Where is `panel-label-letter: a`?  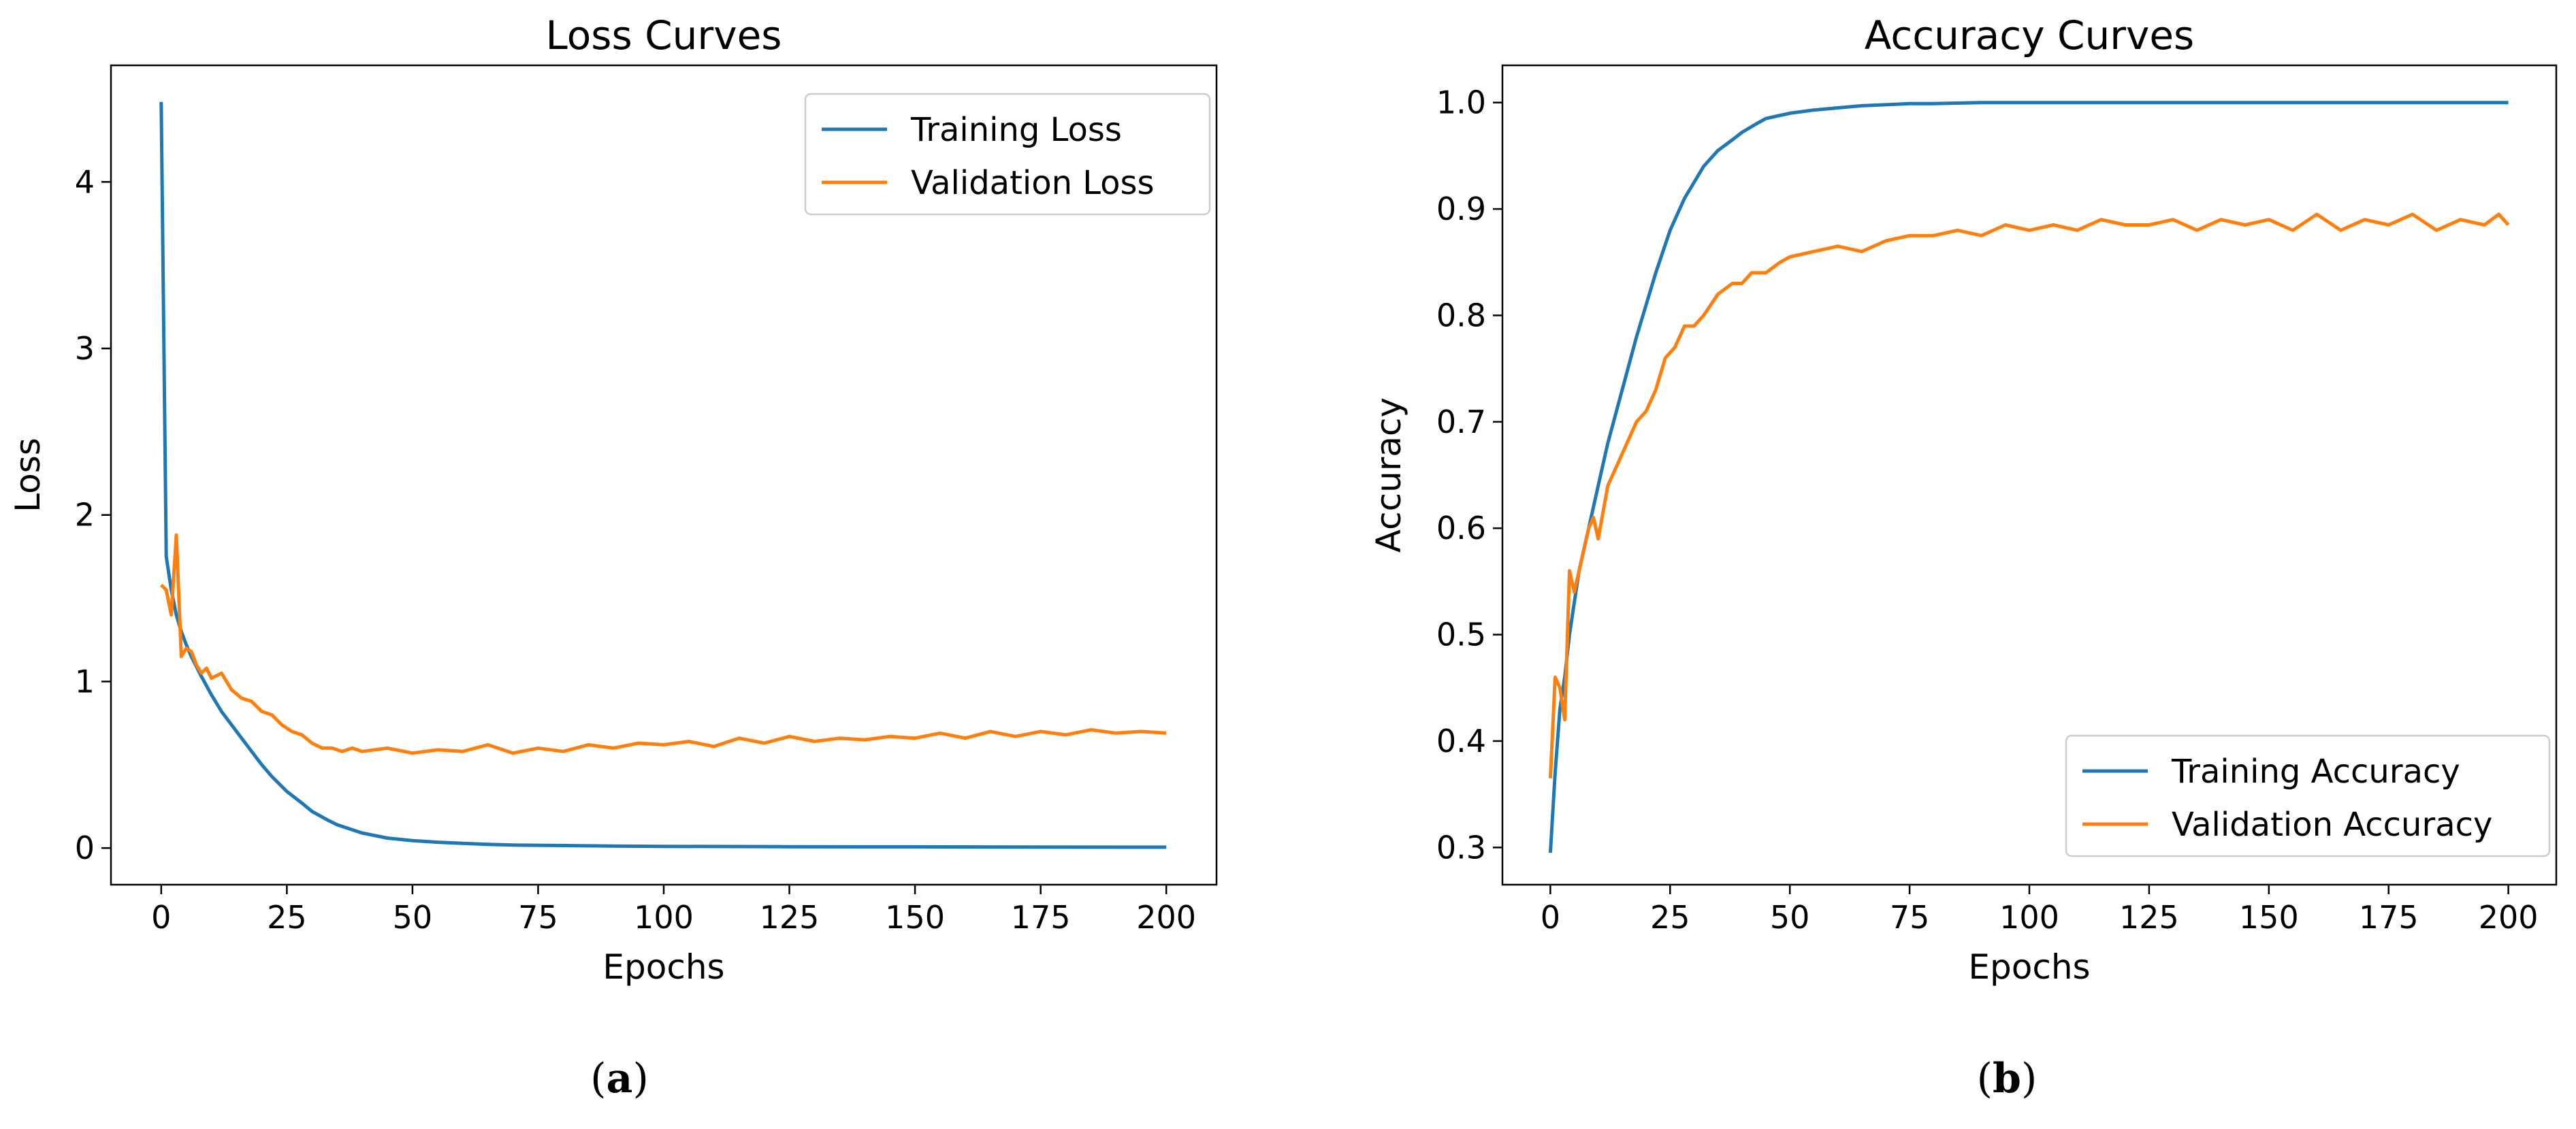
panel-label-letter: a is located at coordinates (620, 1078).